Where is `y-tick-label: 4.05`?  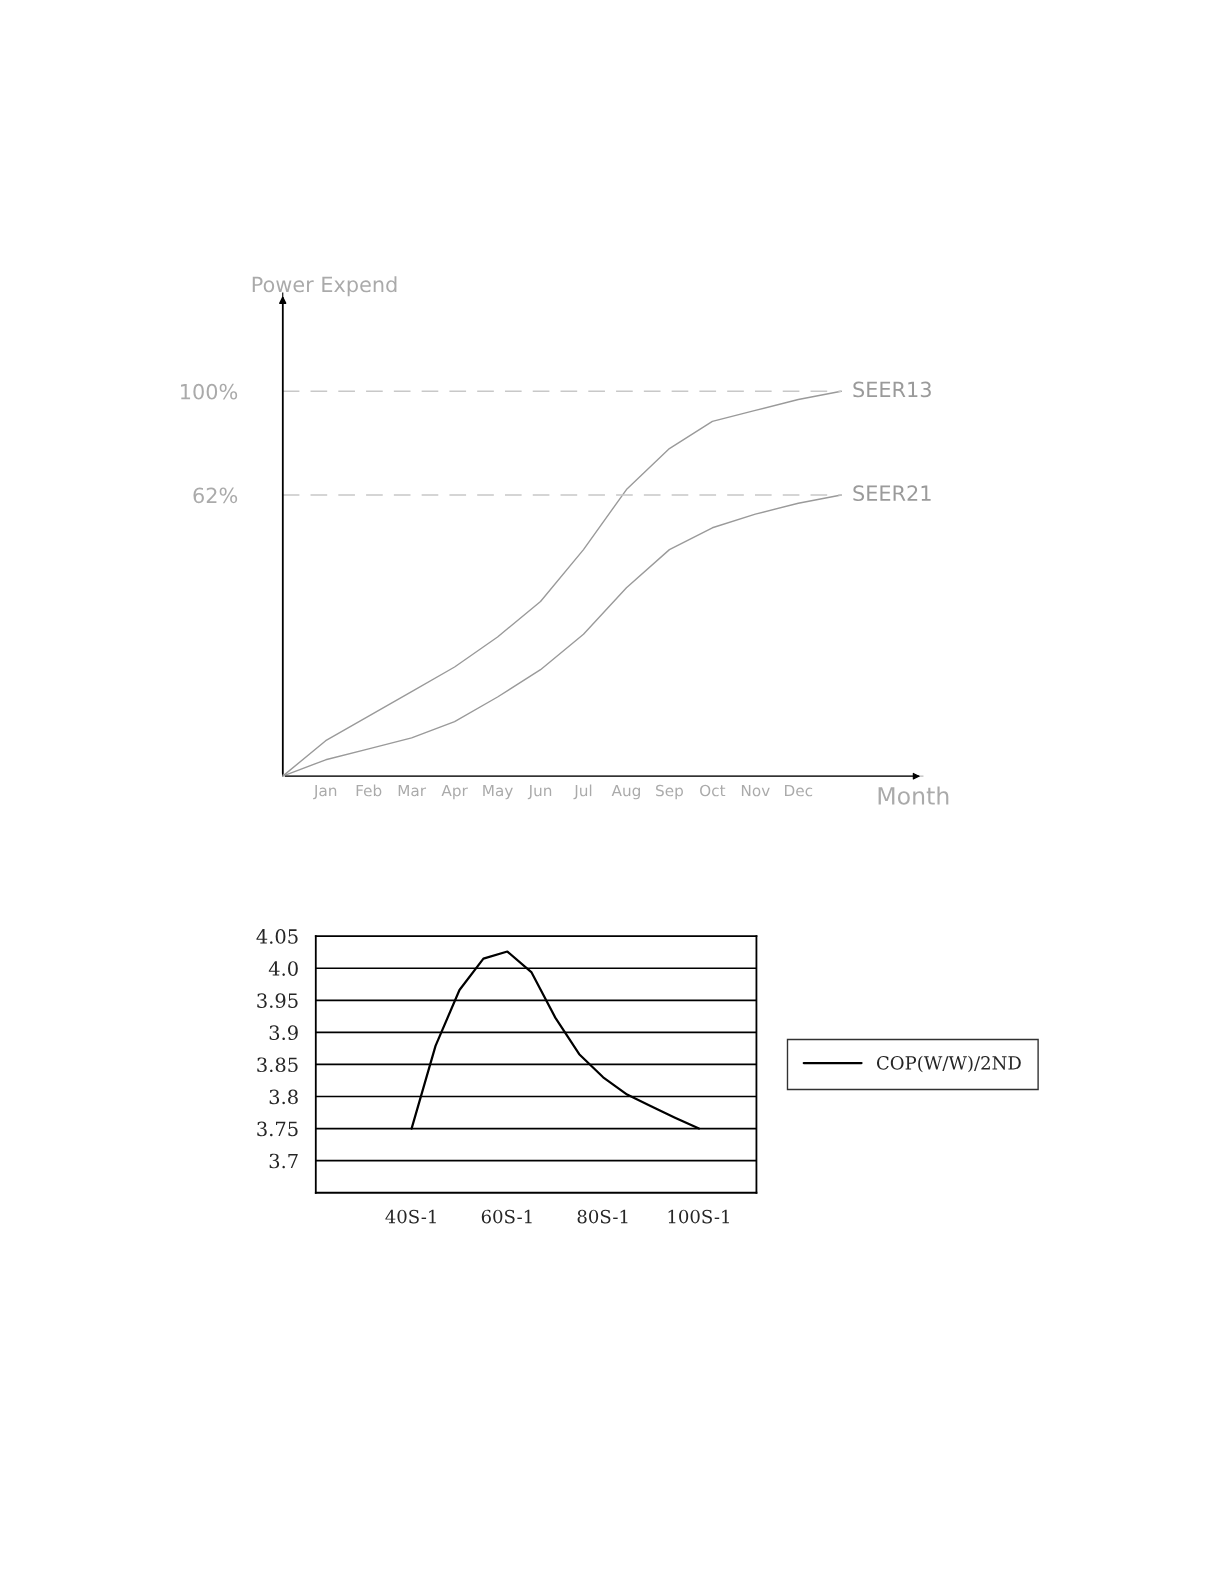
y-tick-label: 4.05 is located at coordinates (277, 936).